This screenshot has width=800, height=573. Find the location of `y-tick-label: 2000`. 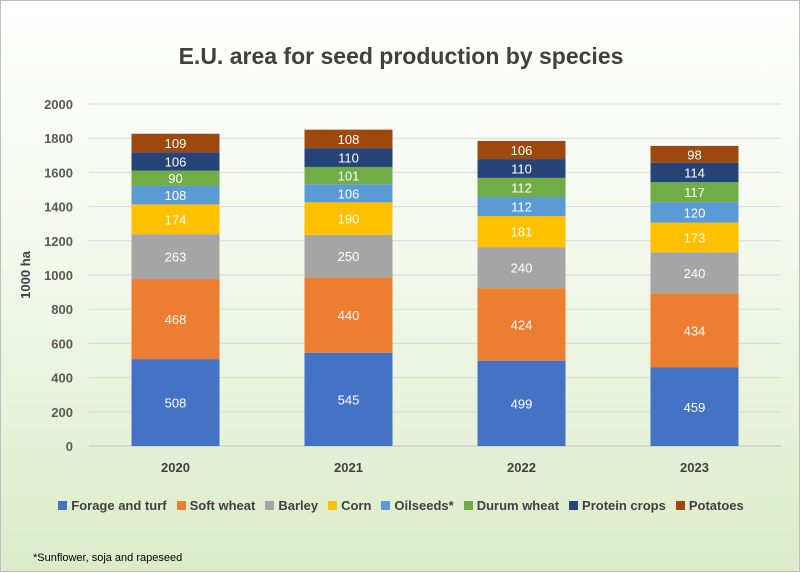

y-tick-label: 2000 is located at coordinates (58, 104).